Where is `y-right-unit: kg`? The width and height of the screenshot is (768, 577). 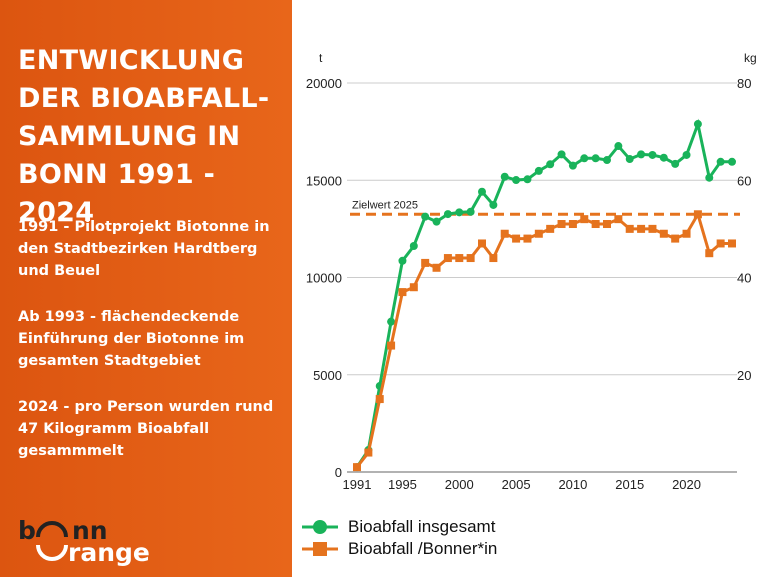 y-right-unit: kg is located at coordinates (750, 58).